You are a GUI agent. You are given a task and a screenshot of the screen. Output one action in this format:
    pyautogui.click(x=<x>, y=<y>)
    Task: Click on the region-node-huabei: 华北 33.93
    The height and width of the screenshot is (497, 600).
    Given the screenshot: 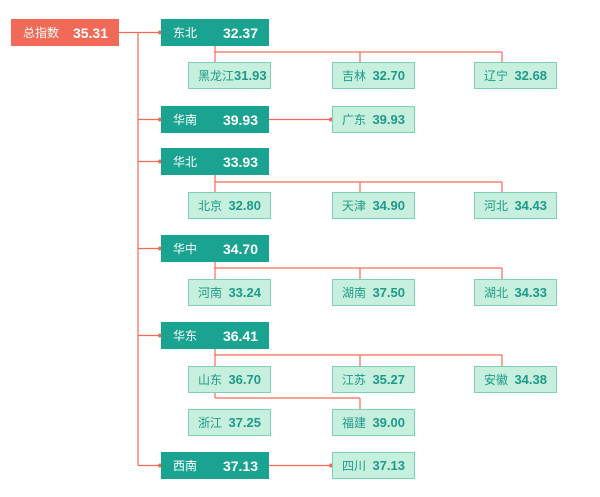 What is the action you would take?
    pyautogui.click(x=215, y=161)
    